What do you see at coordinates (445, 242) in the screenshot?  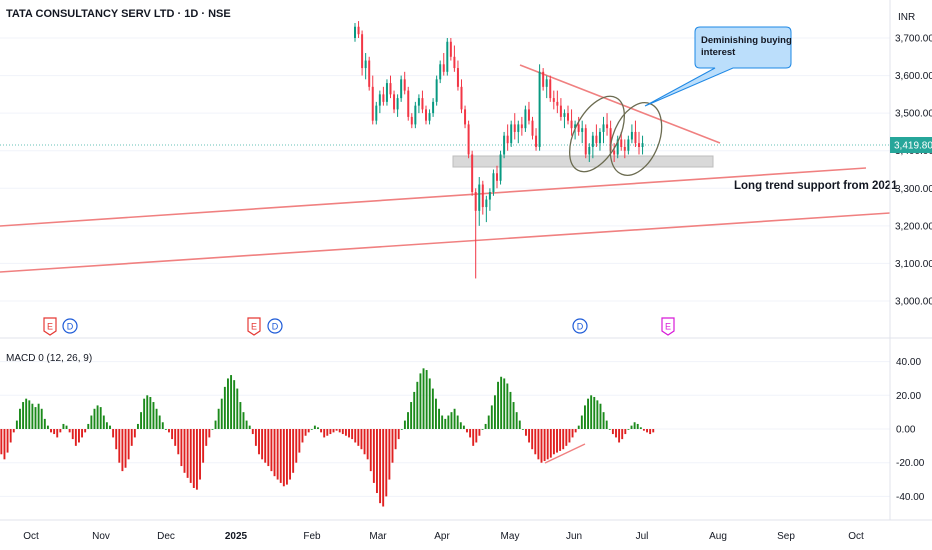 I see `long-trend-support-lower` at bounding box center [445, 242].